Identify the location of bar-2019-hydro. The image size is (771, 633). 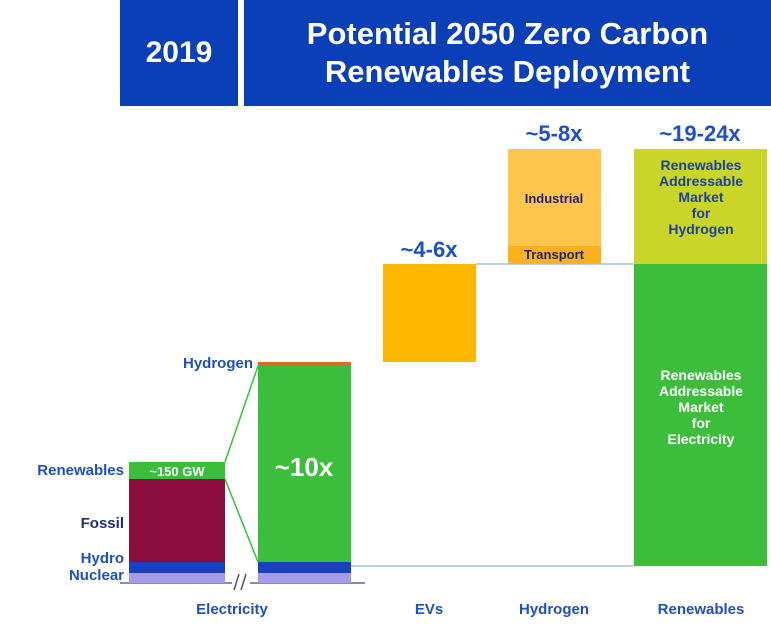
(177, 567).